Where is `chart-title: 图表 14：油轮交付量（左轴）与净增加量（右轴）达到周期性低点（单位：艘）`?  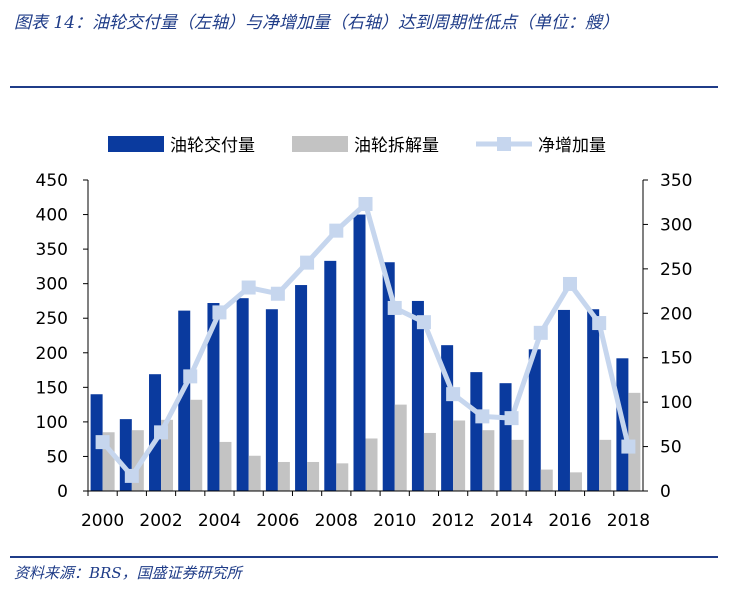 chart-title: 图表 14：油轮交付量（左轴）与净增加量（右轴）达到周期性低点（单位：艘） is located at coordinates (317, 23).